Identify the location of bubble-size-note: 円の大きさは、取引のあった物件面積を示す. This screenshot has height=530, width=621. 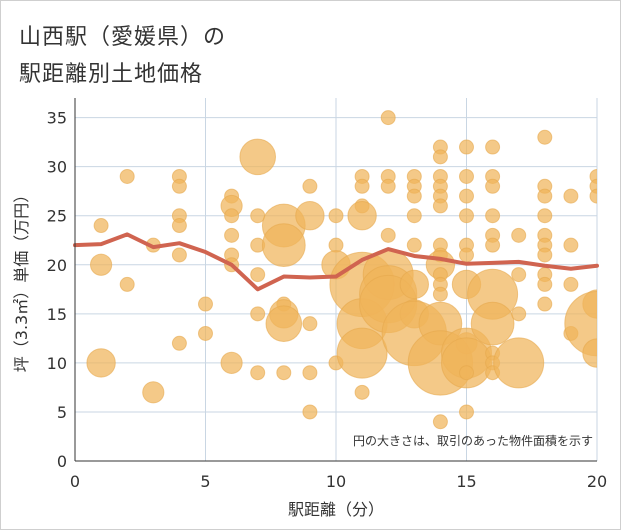
(473, 440).